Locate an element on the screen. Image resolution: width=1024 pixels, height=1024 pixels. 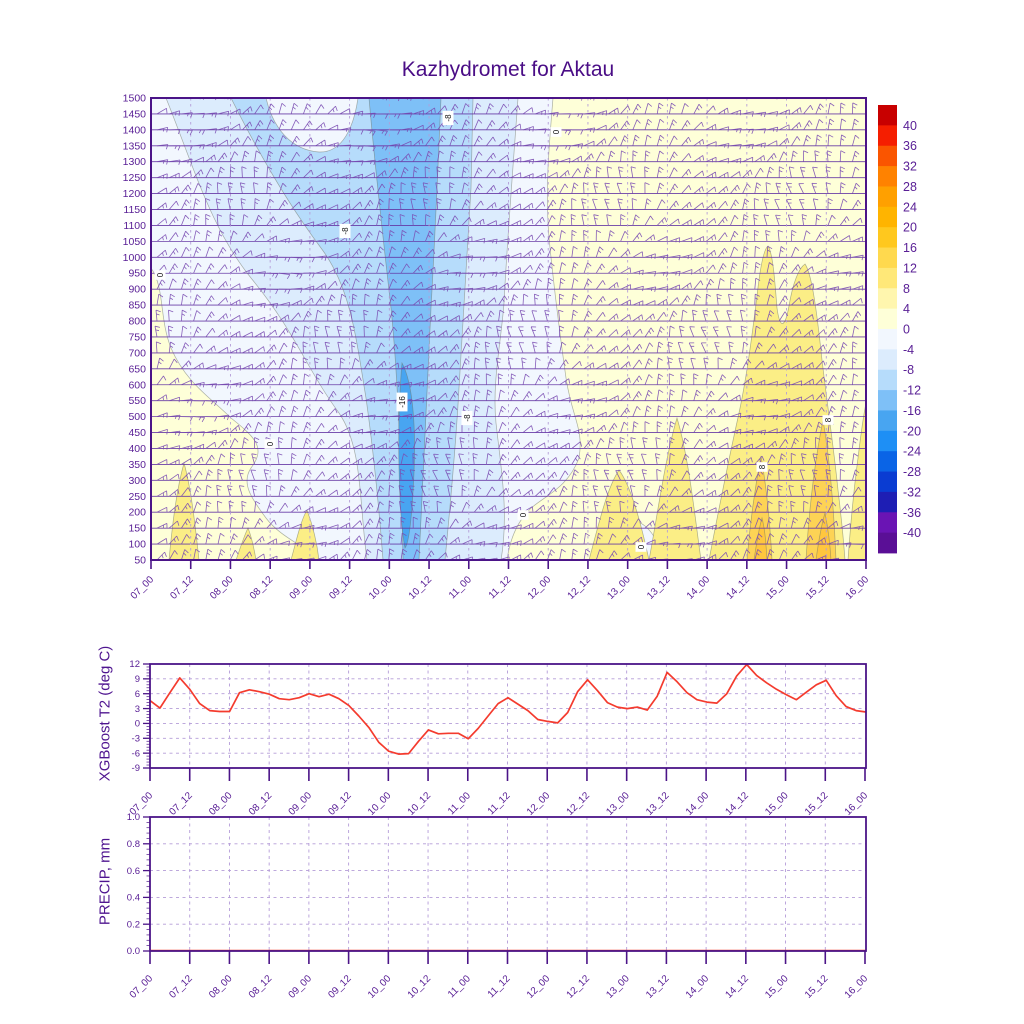
level-label: 750 is located at coordinates (137, 337).